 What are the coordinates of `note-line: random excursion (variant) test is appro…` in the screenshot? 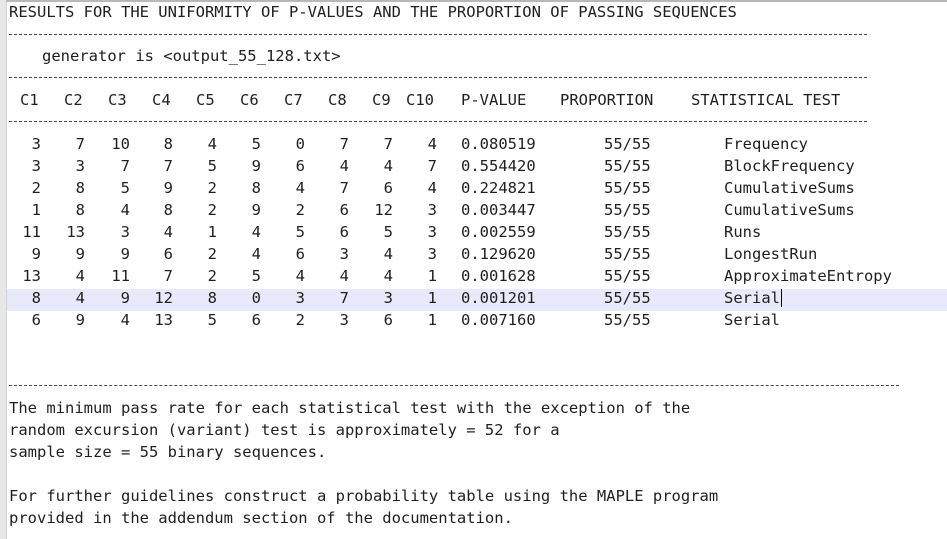 It's located at (284, 430).